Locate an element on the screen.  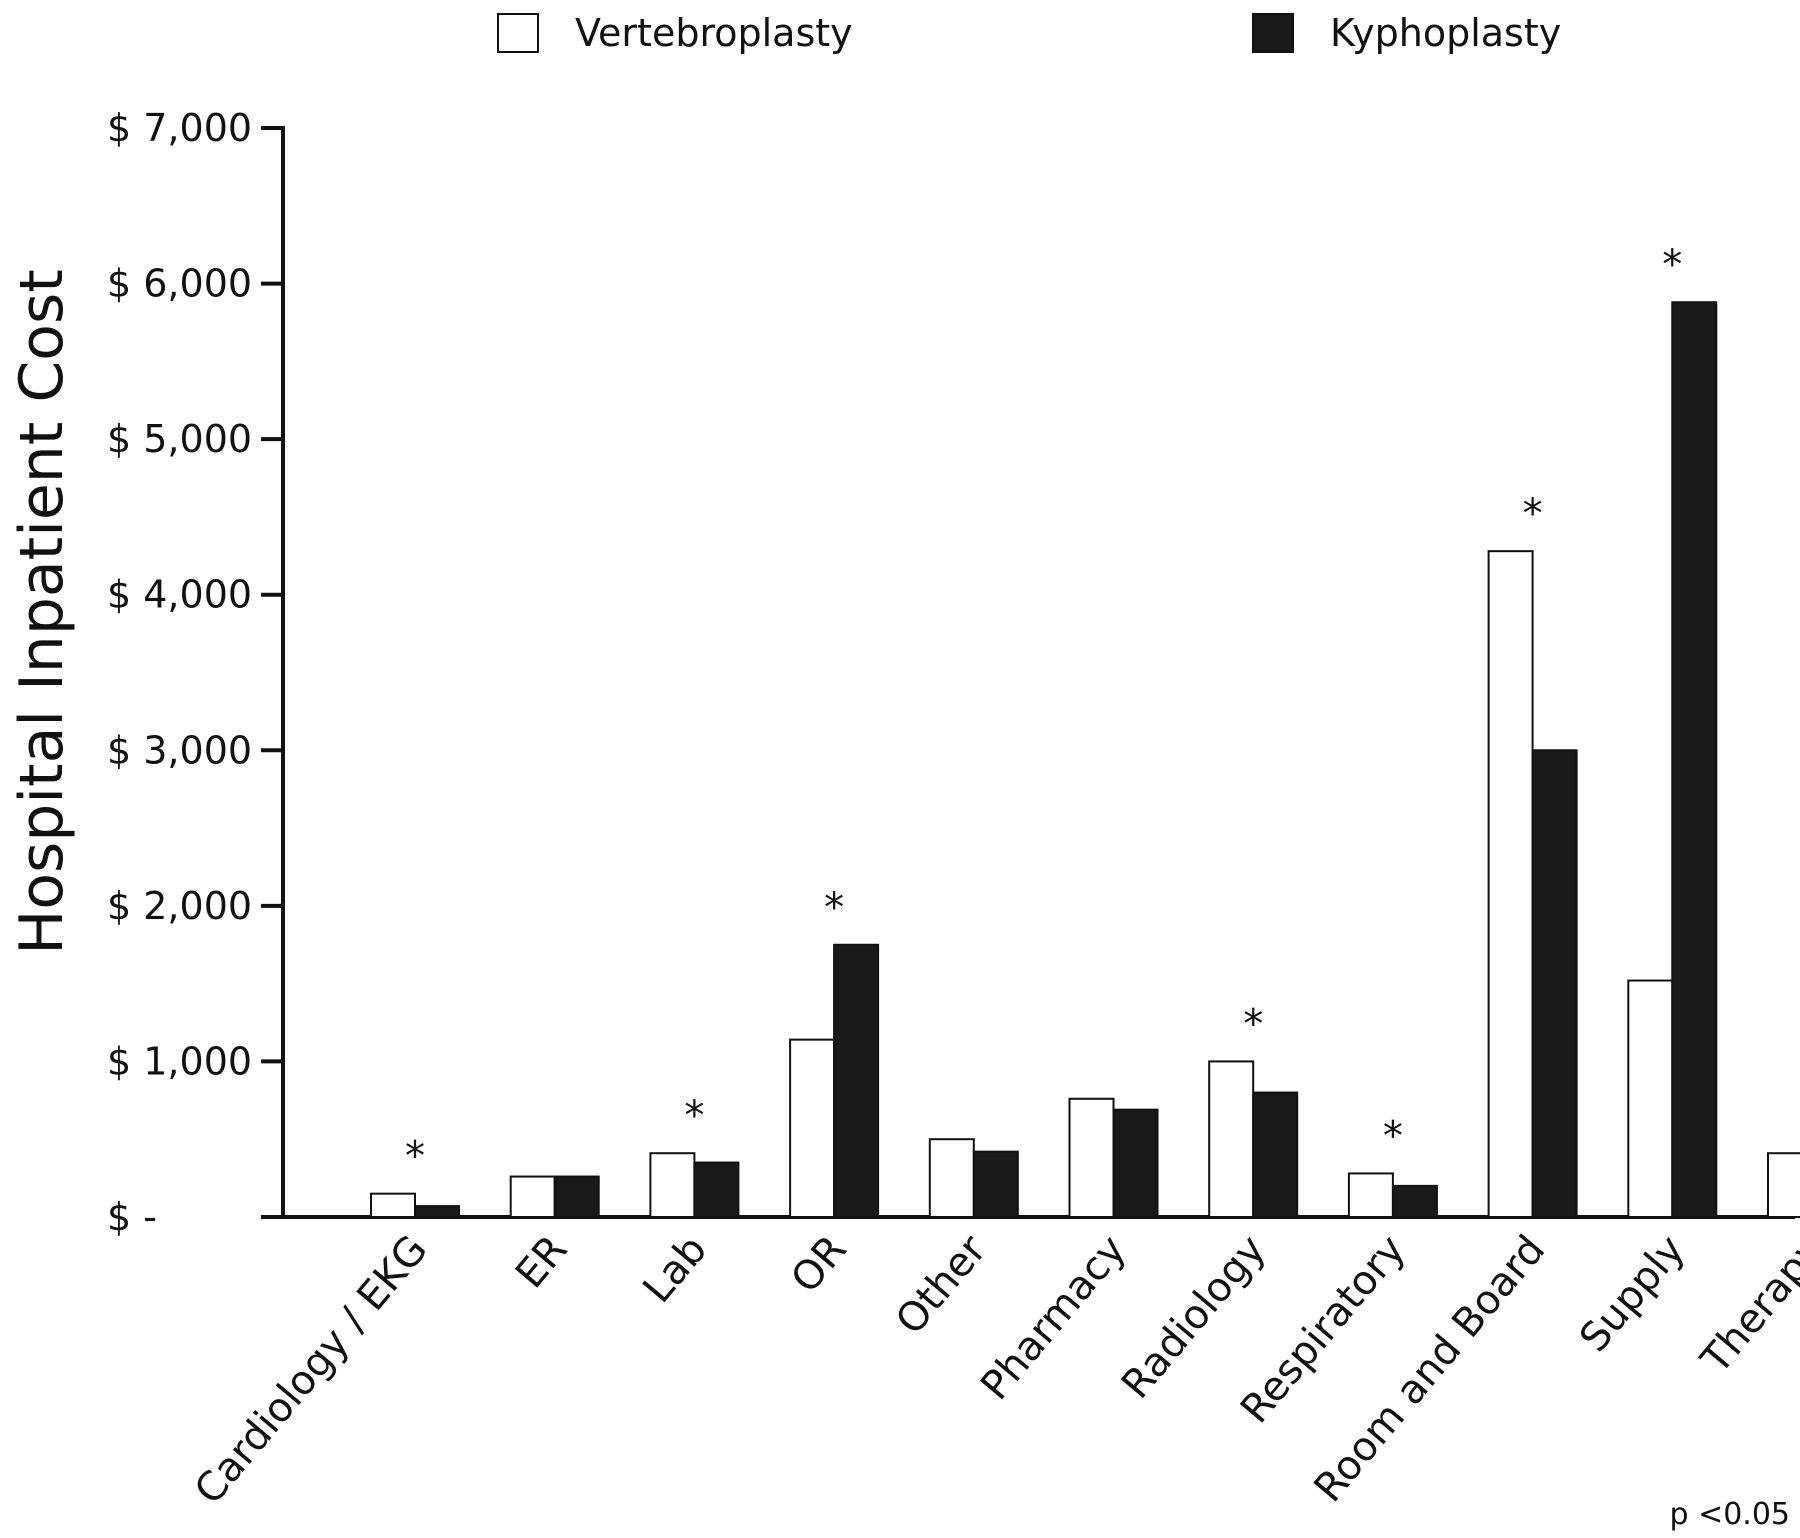
legend-item-kyphoplasty: Kyphoplasty is located at coordinates (1406, 33).